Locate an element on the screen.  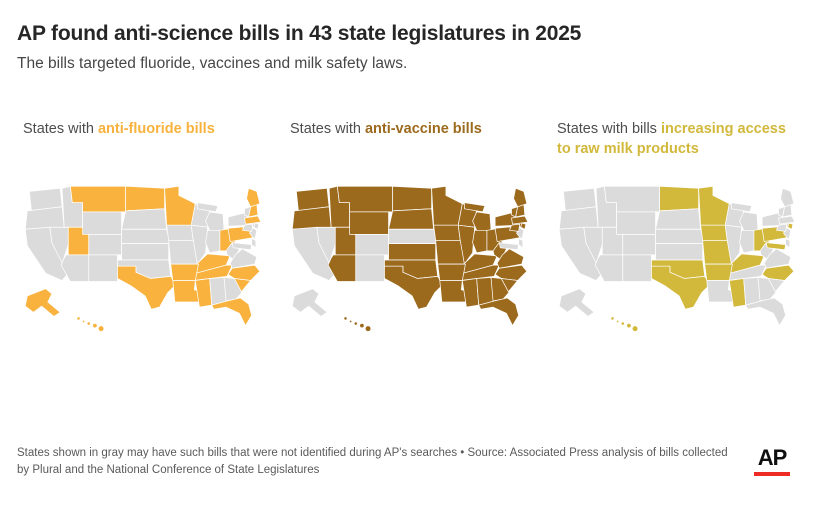
us-map-anti-vaccine is located at coordinates (410, 258).